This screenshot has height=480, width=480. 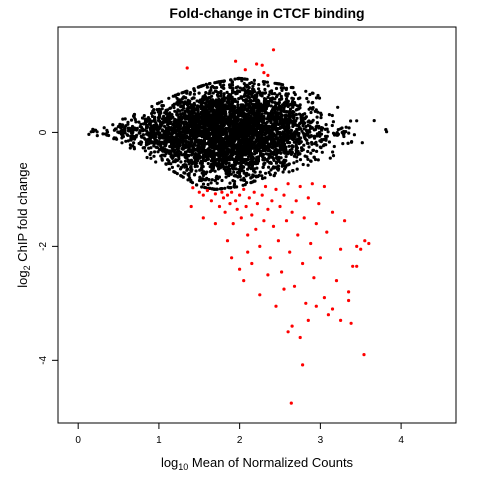 I want to click on x-tick-label: 3, so click(x=321, y=440).